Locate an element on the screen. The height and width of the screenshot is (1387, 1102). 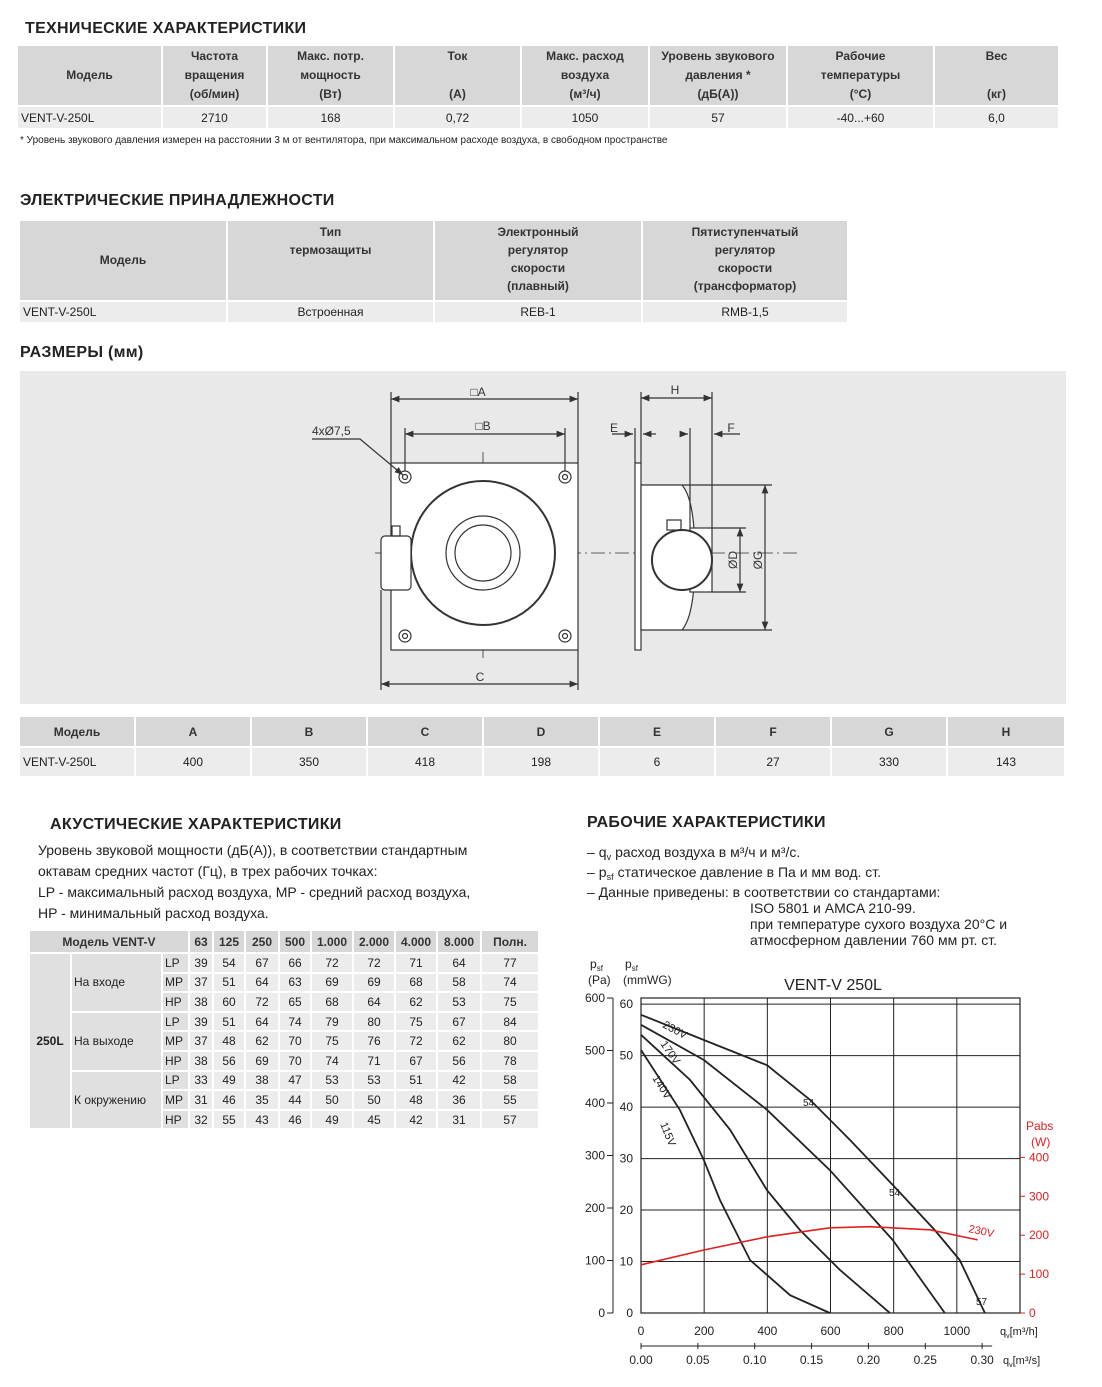
line-text: расход воздуха в м³/ч и м³/с. is located at coordinates (707, 852).